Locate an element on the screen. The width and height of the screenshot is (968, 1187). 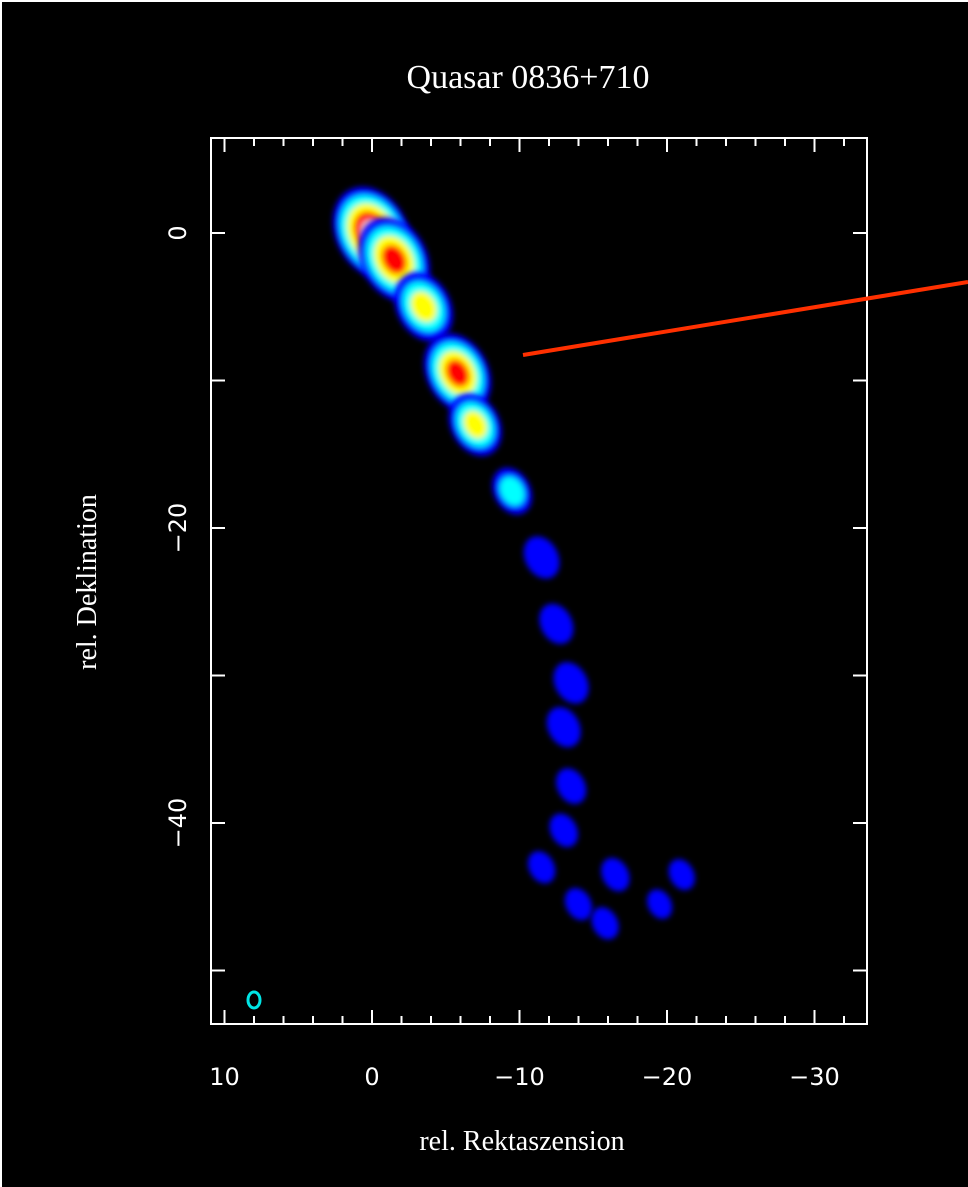
x-tick-label: −30 is located at coordinates (814, 1077).